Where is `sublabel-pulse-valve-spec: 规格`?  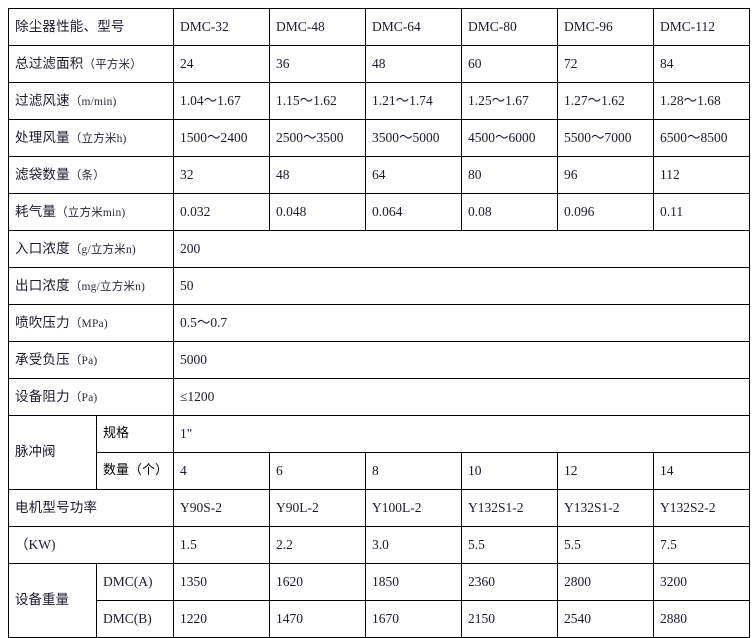
sublabel-pulse-valve-spec: 规格 is located at coordinates (135, 434).